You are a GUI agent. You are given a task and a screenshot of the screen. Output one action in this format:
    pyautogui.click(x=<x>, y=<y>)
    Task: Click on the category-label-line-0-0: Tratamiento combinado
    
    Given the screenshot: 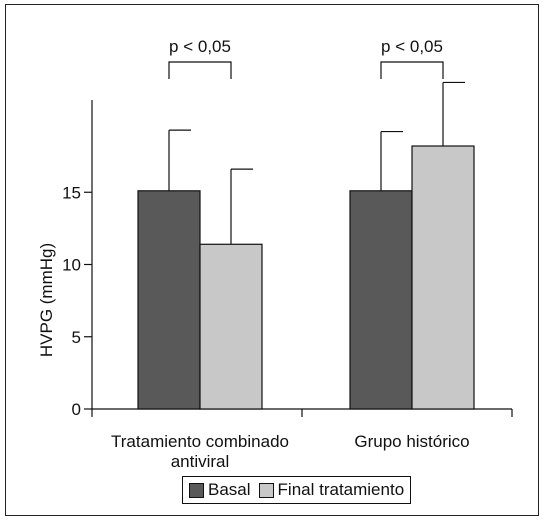 What is the action you would take?
    pyautogui.click(x=200, y=441)
    